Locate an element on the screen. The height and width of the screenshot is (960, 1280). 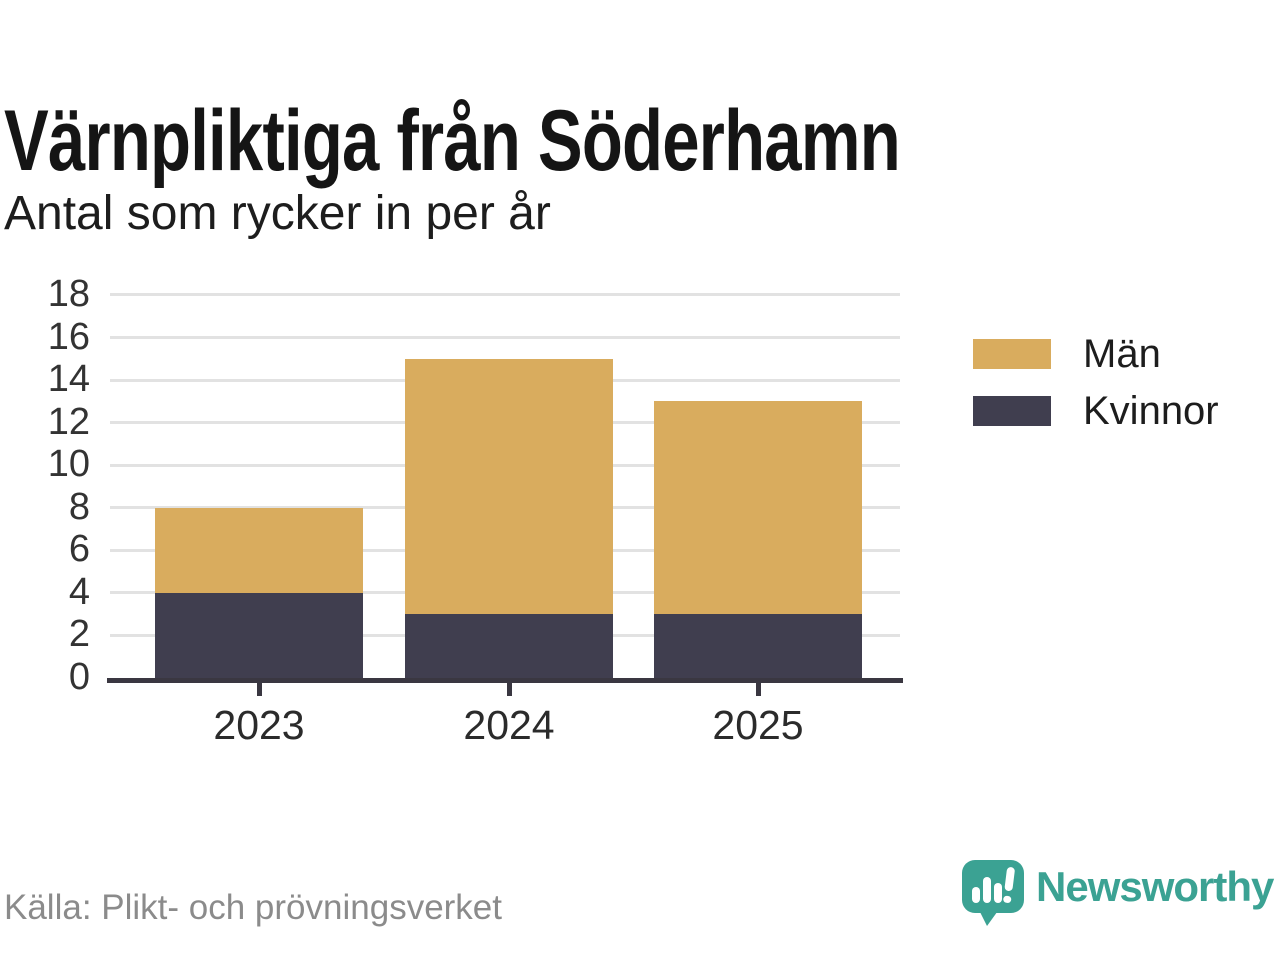
bar-2024-segment-man is located at coordinates (509, 486).